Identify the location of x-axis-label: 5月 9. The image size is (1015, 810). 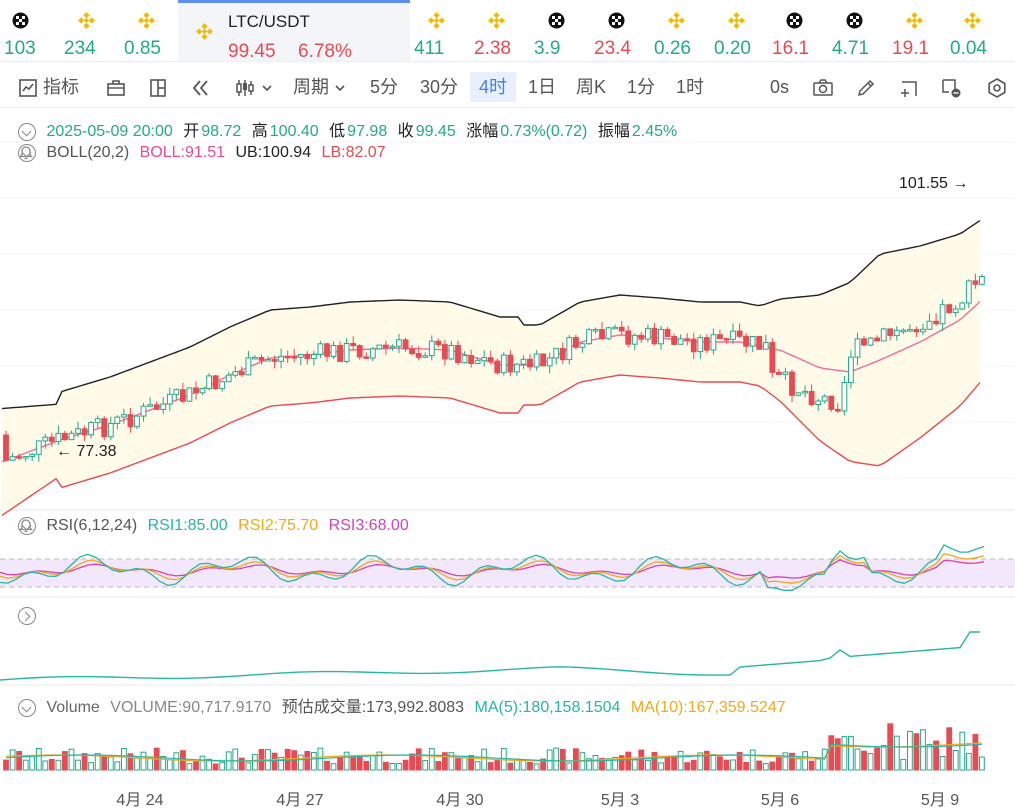
(940, 800).